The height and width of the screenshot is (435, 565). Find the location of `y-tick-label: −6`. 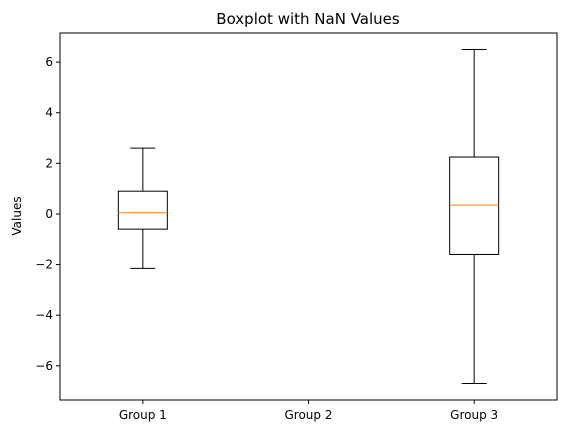

y-tick-label: −6 is located at coordinates (44, 366).